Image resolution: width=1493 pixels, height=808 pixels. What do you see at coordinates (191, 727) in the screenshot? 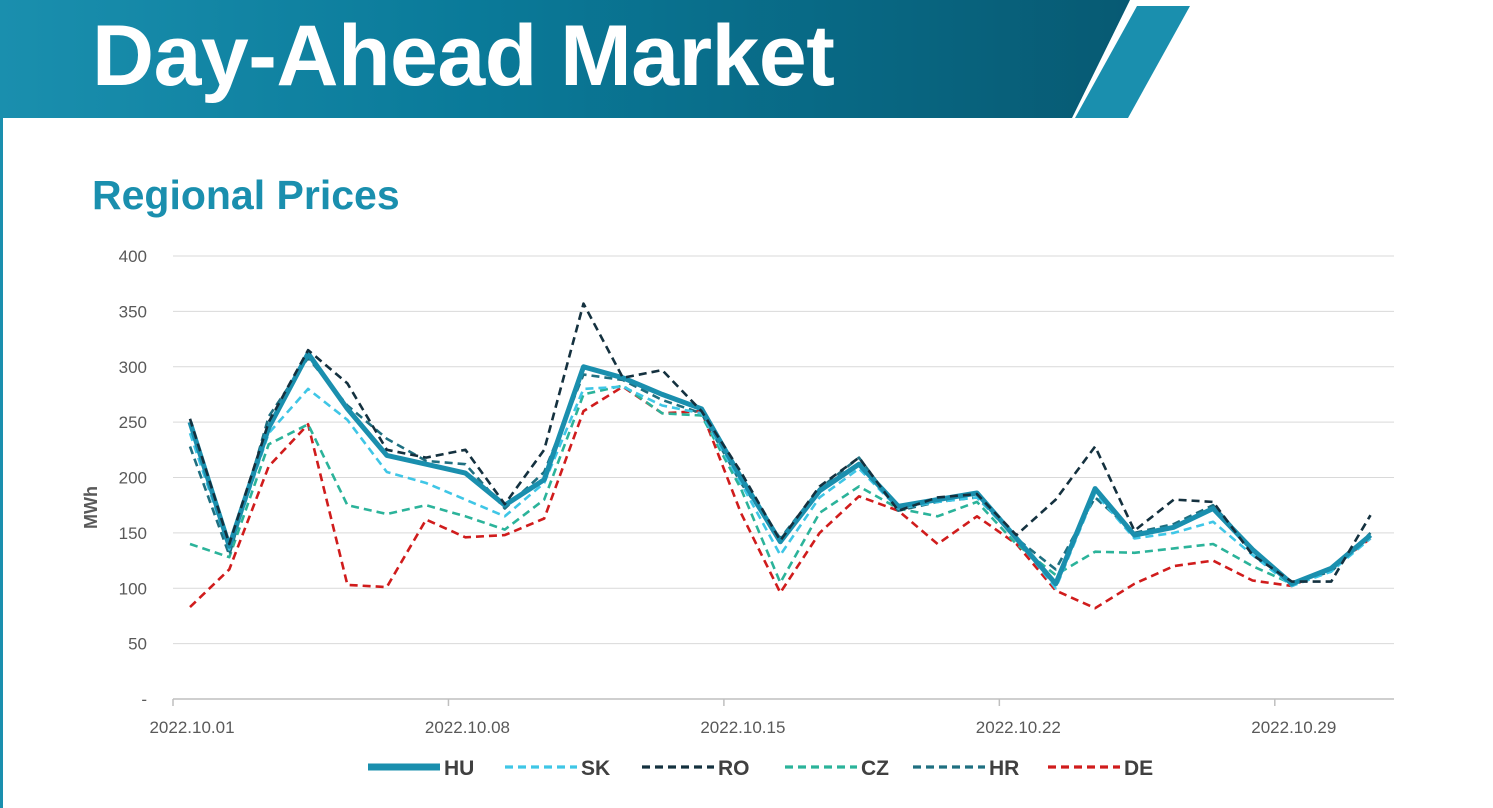
I see `x-tick-label: 2022.10.01` at bounding box center [191, 727].